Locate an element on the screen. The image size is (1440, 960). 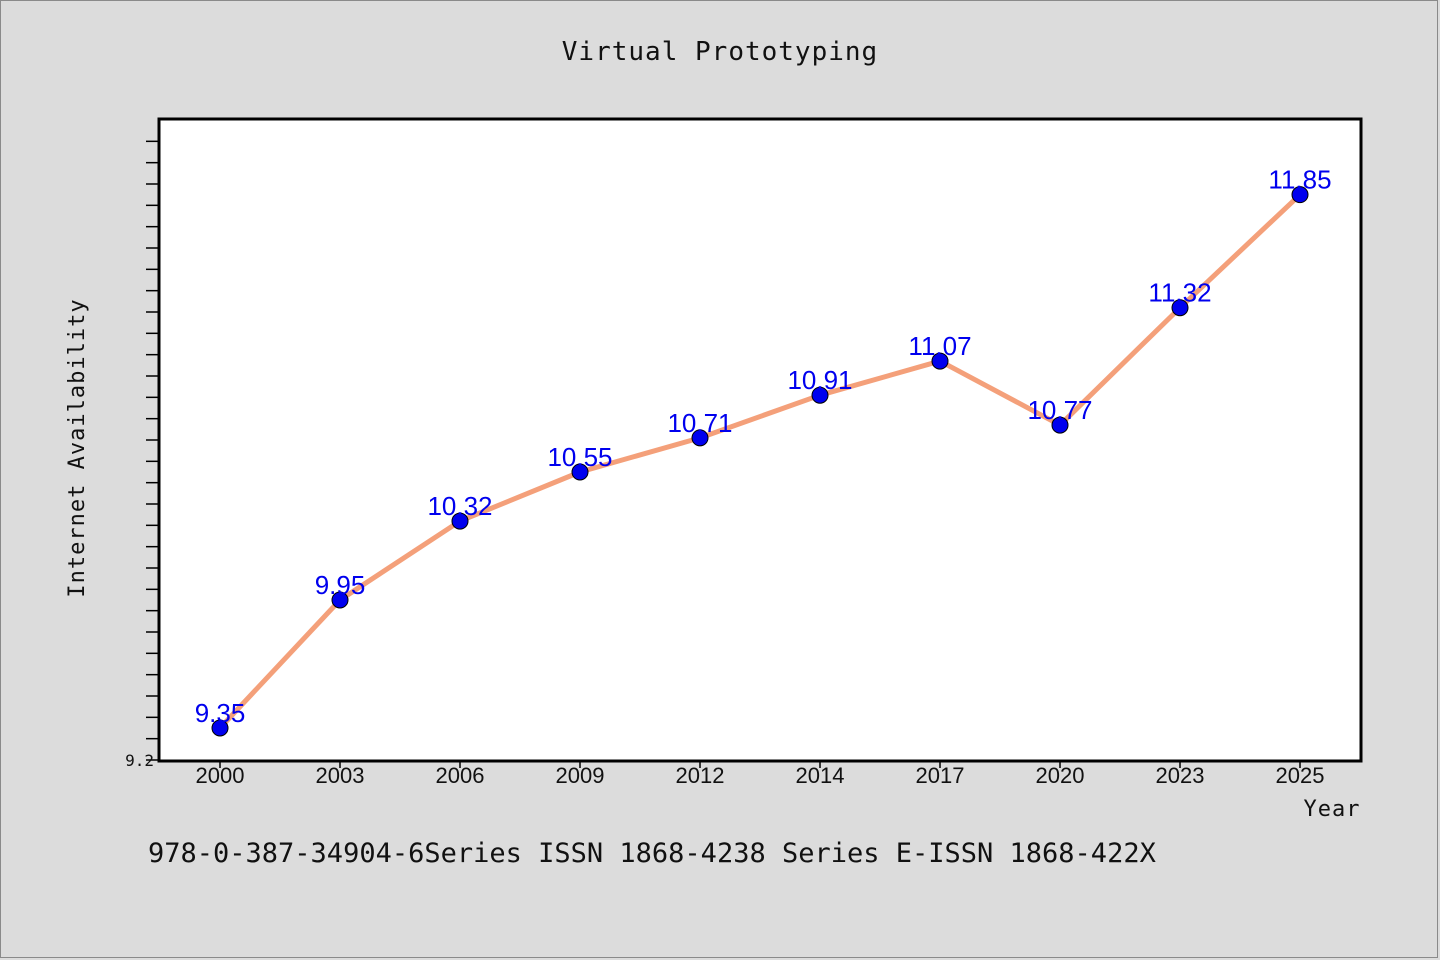
x-tick-label: 2025 is located at coordinates (1300, 775).